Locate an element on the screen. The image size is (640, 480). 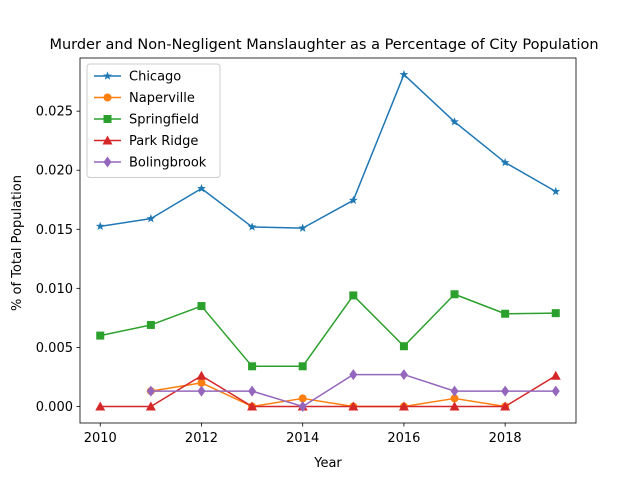
x-tick-label: 2018 is located at coordinates (505, 438).